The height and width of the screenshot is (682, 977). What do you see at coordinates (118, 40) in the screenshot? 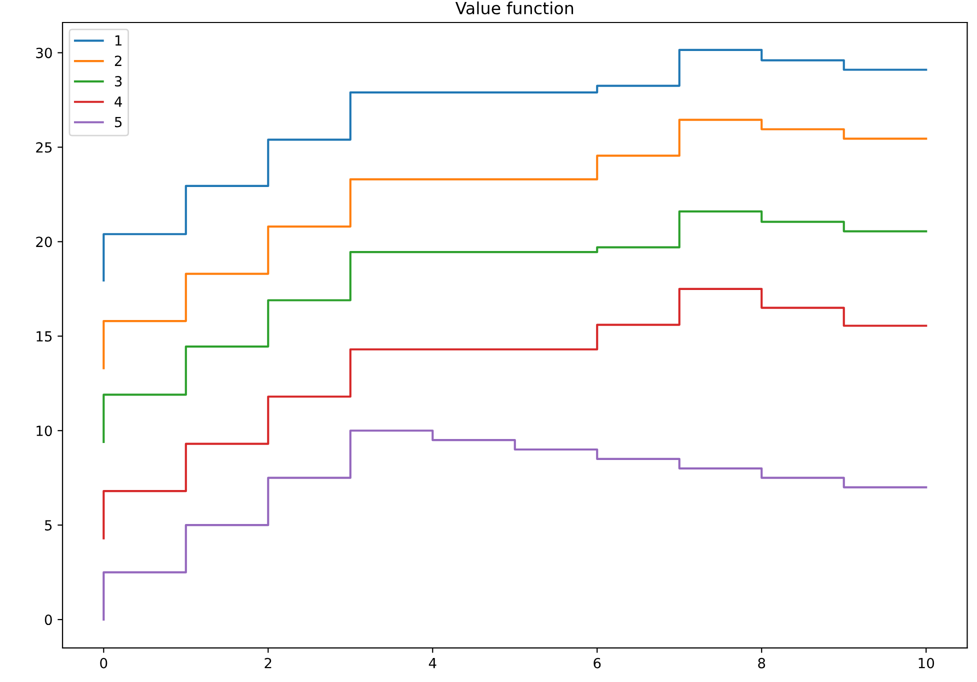
I see `legend-label: 1` at bounding box center [118, 40].